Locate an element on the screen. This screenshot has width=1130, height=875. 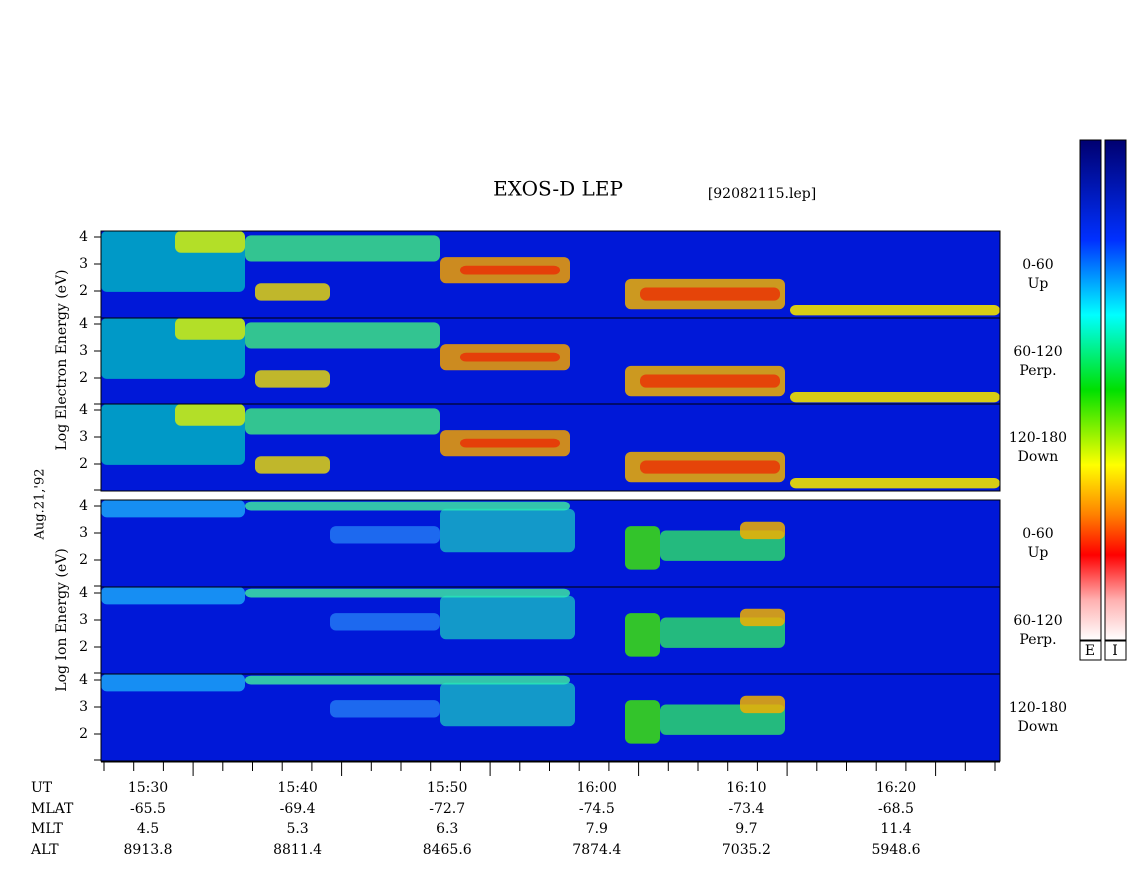
colorbar-label: E is located at coordinates (1090, 651).